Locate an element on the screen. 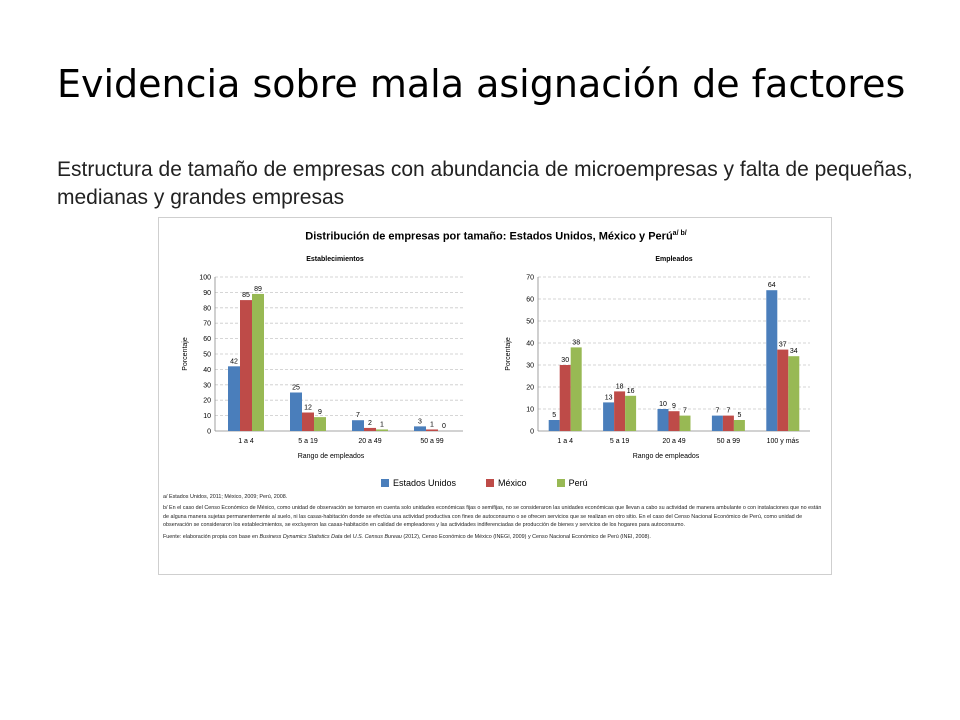 Image resolution: width=960 pixels, height=720 pixels. chart-1-x-axis-label: Rango de empleados is located at coordinates (331, 456).